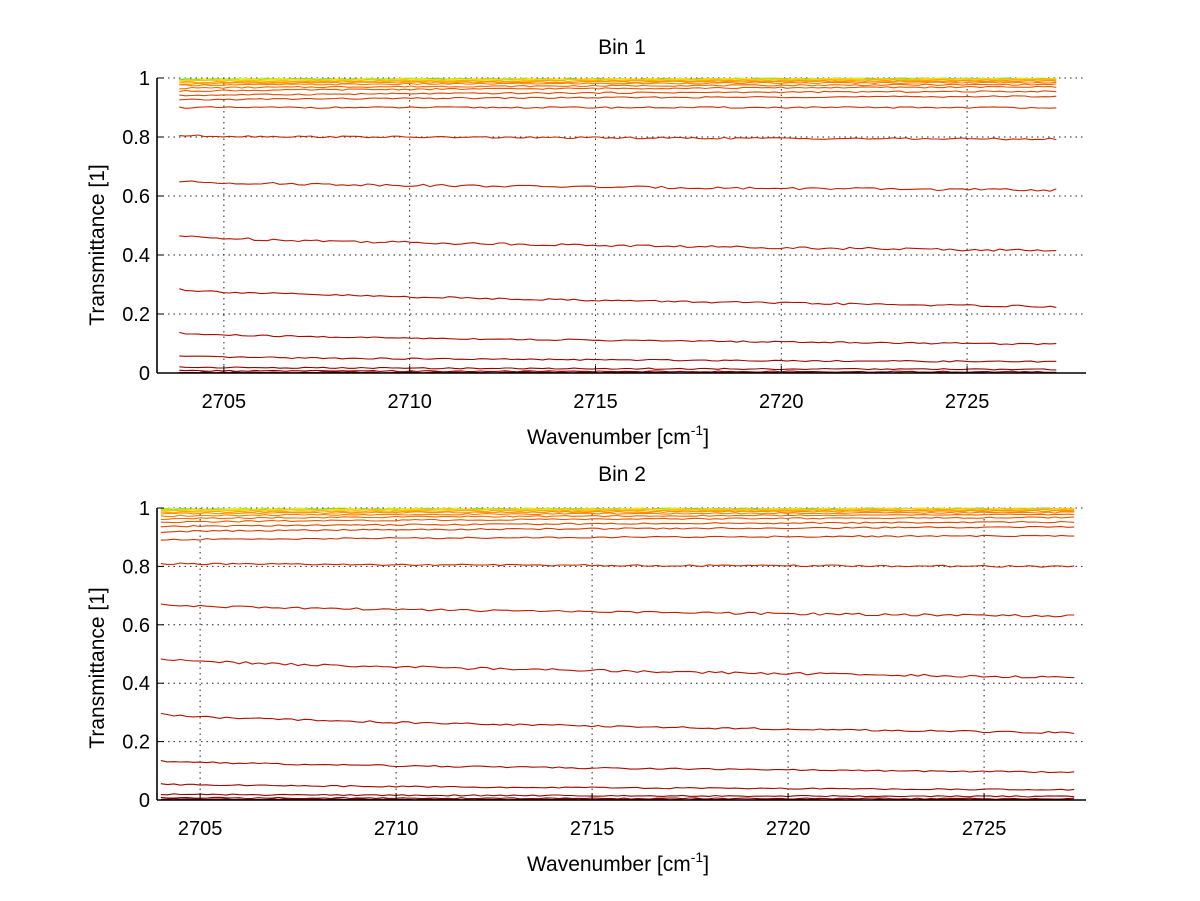 This screenshot has width=1200, height=901. Describe the element at coordinates (97, 667) in the screenshot. I see `y-axis-label-bin-2: Transmittance [1]` at that location.